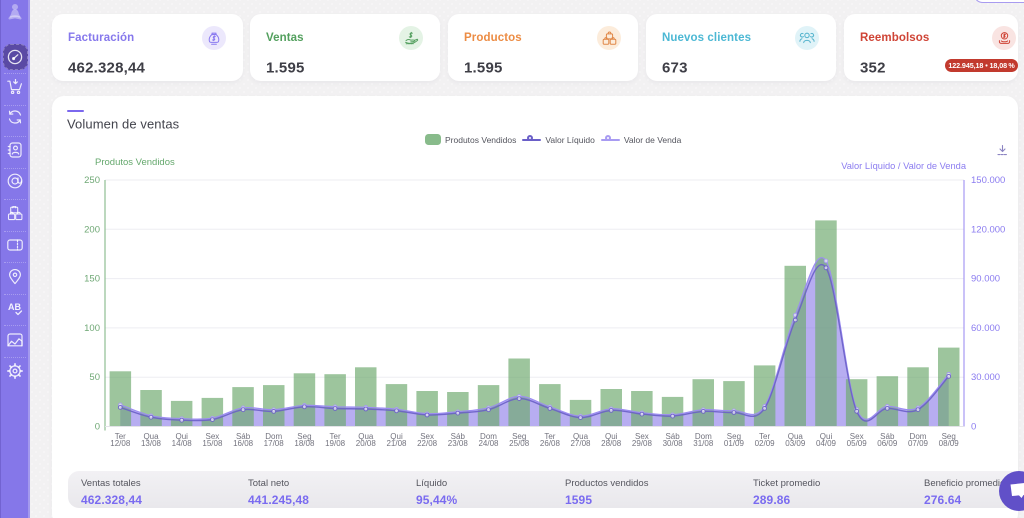 The height and width of the screenshot is (518, 1024). What do you see at coordinates (988, 180) in the screenshot?
I see `svg-text: 150.000` at bounding box center [988, 180].